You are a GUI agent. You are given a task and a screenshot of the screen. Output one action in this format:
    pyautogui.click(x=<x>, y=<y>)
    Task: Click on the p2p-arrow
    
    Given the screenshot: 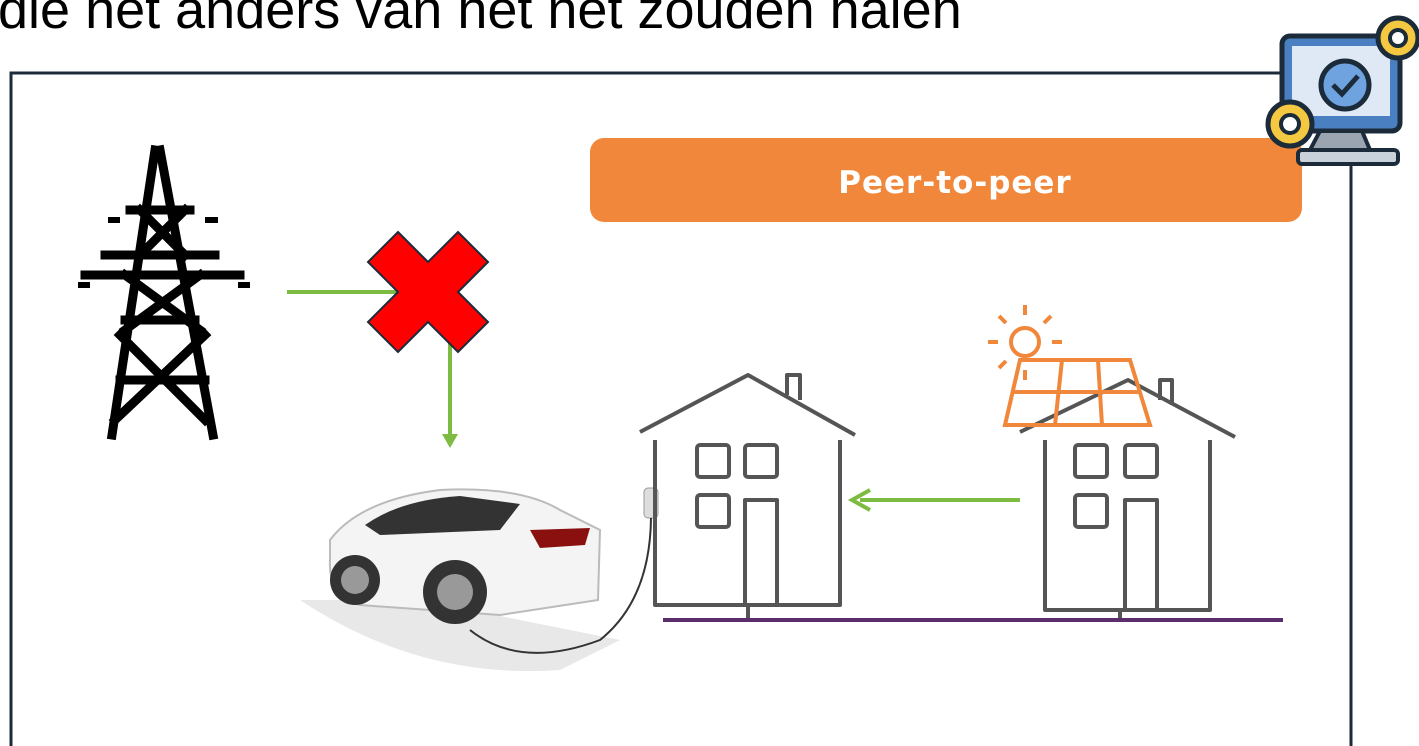 What is the action you would take?
    pyautogui.click(x=933, y=500)
    